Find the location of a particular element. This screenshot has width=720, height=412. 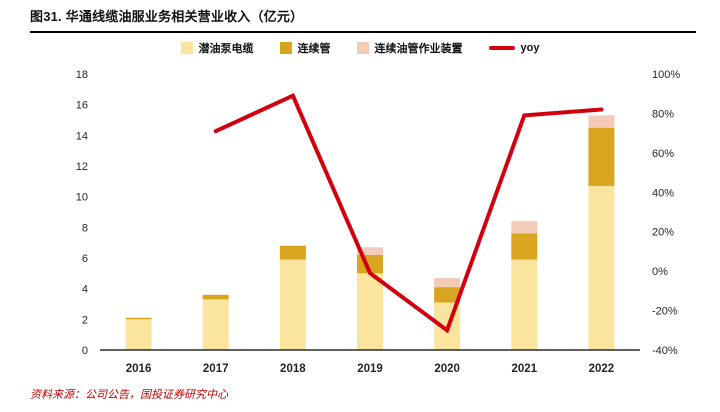

x-axis-label: 2019 is located at coordinates (370, 369).